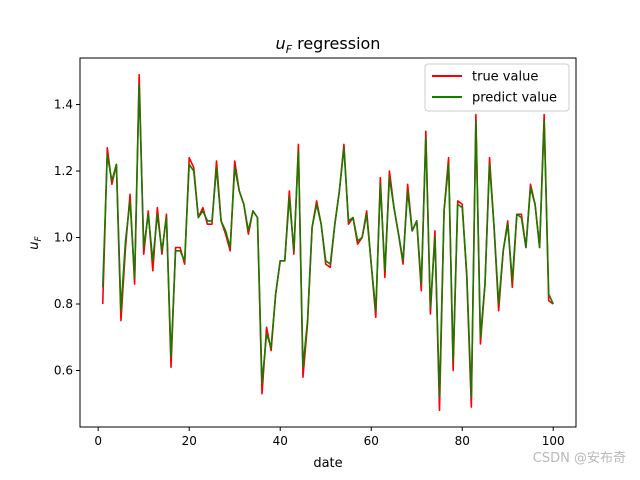 This screenshot has height=480, width=640. Describe the element at coordinates (98, 441) in the screenshot. I see `x-tick-label: 0` at that location.